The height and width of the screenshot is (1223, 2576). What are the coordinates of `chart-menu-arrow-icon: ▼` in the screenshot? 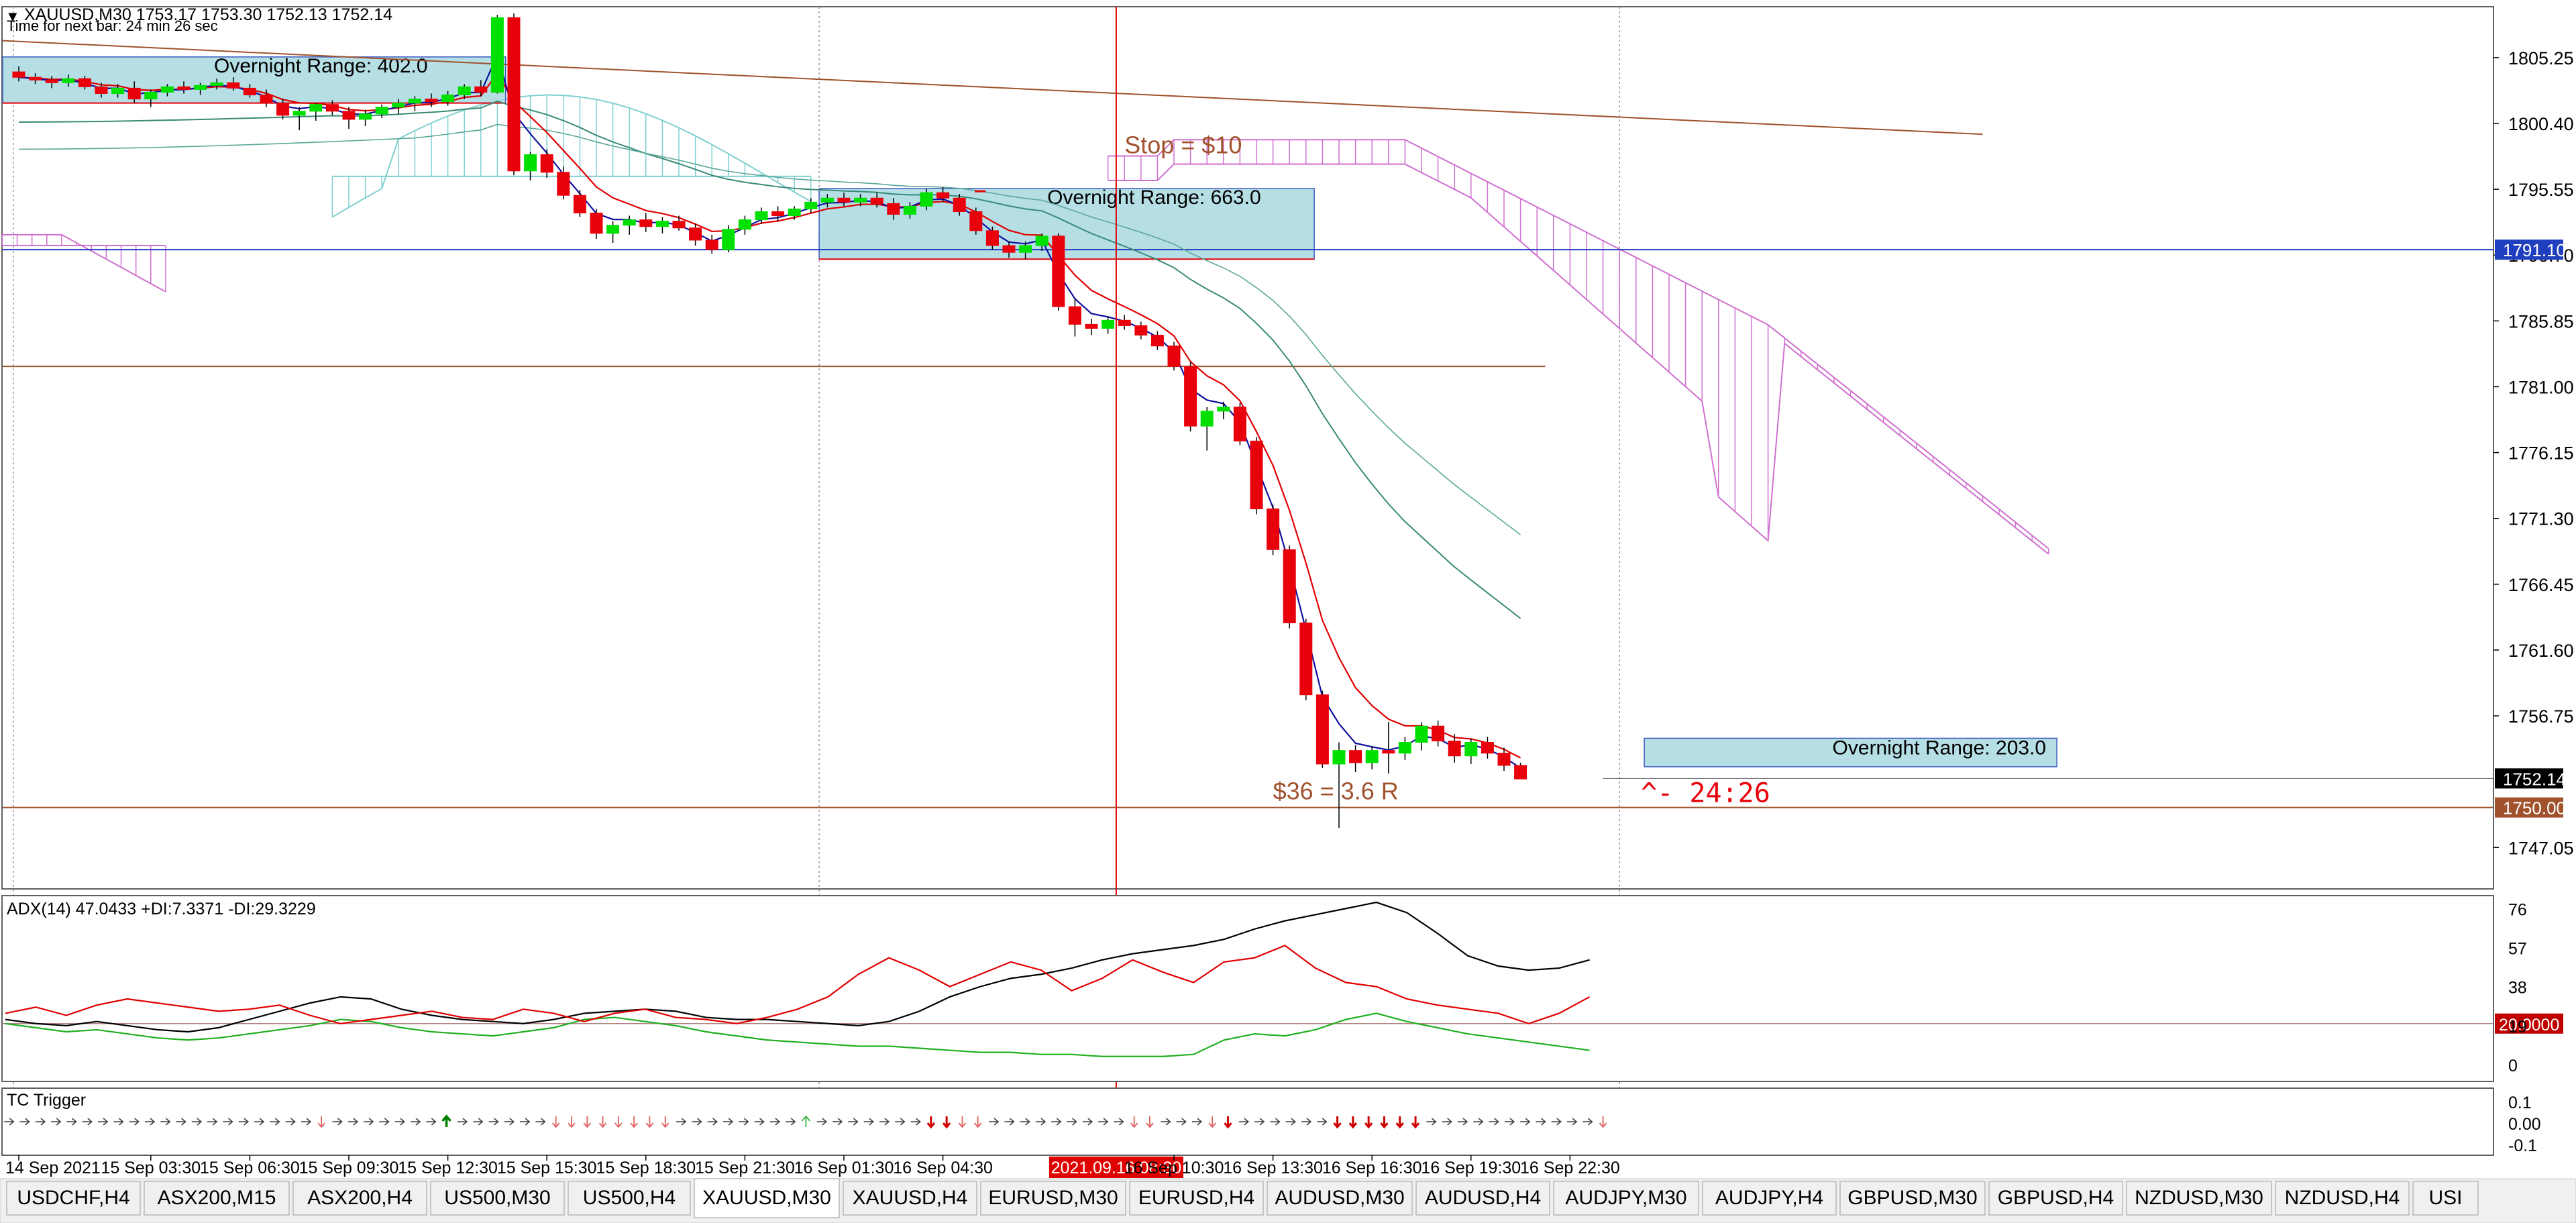 It's located at (12, 16).